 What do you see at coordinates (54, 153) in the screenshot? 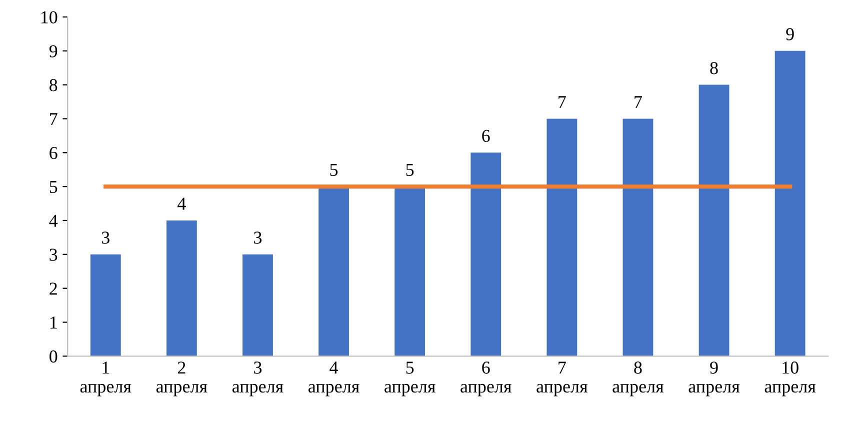
I see `y-tick-label: 6` at bounding box center [54, 153].